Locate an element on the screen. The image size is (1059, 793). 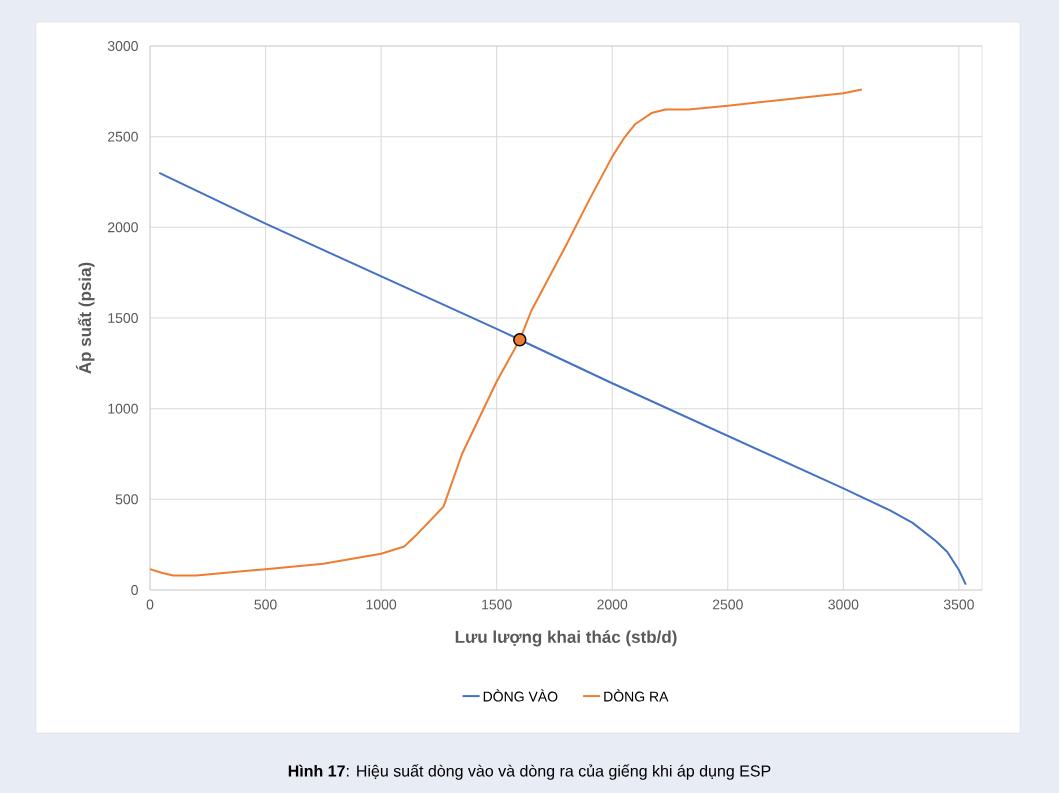
y-tick-label: 2500 is located at coordinates (123, 136).